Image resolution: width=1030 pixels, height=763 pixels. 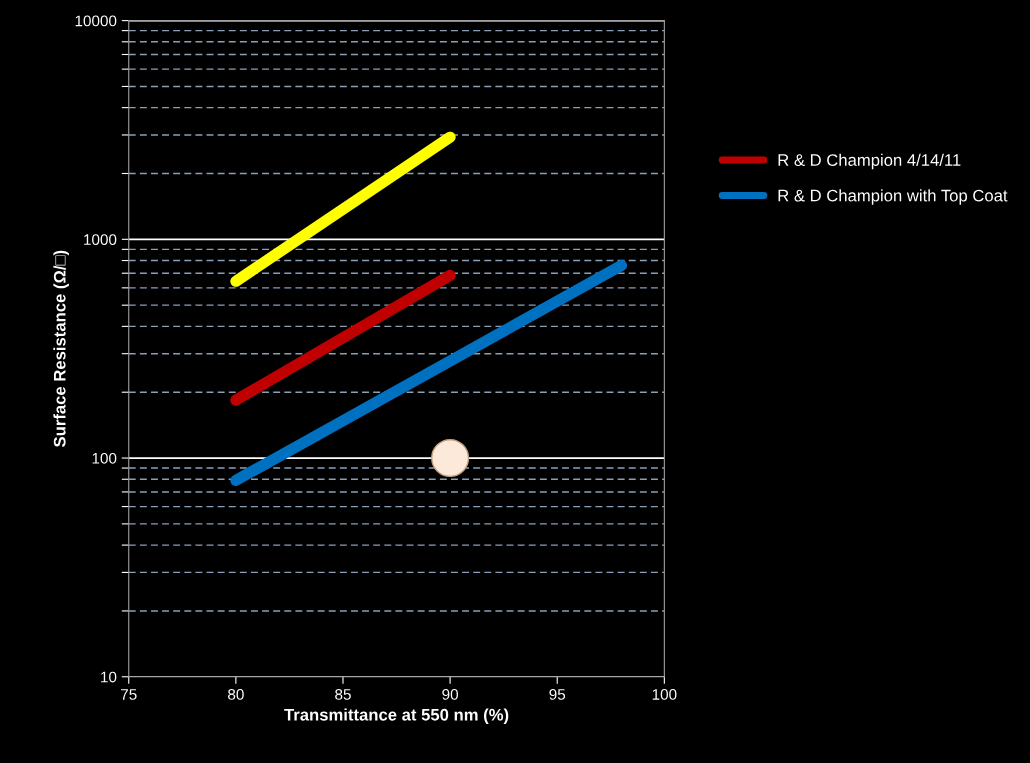 I want to click on legend-label: R & D Champion with Top Coat, so click(x=893, y=197).